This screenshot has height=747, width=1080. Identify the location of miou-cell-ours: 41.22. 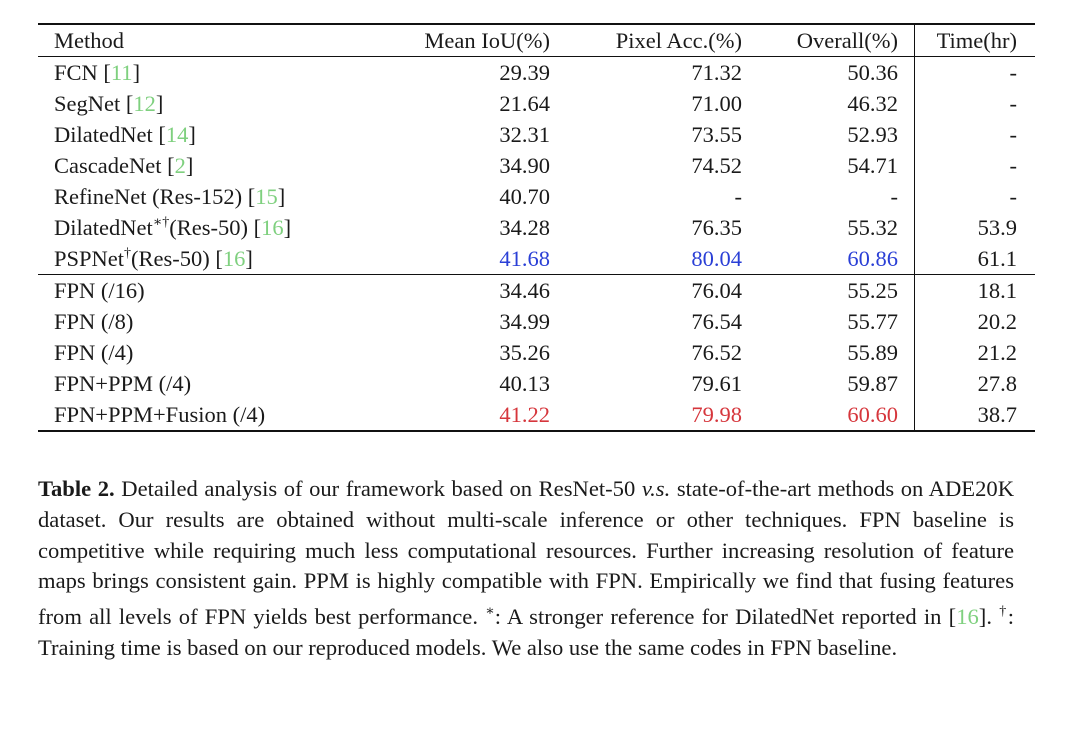
(452, 415).